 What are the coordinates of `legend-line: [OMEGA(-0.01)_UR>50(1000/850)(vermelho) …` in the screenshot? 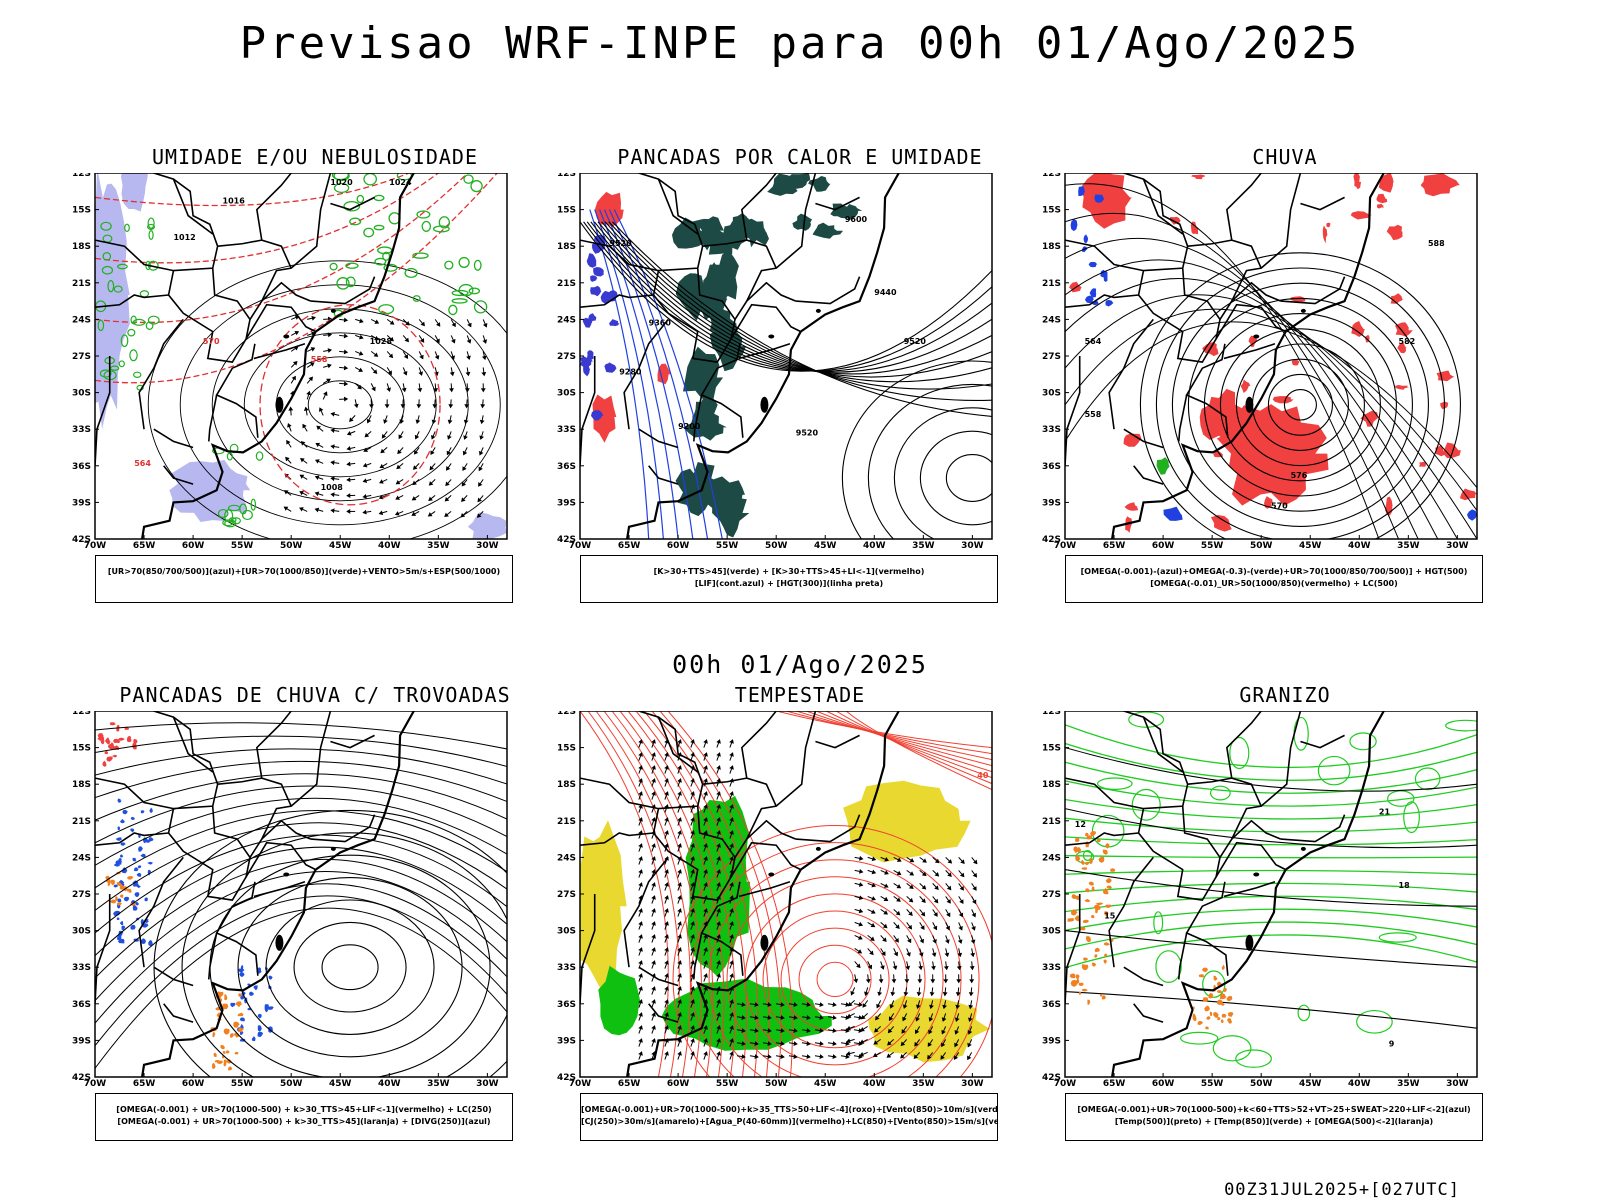 It's located at (1274, 583).